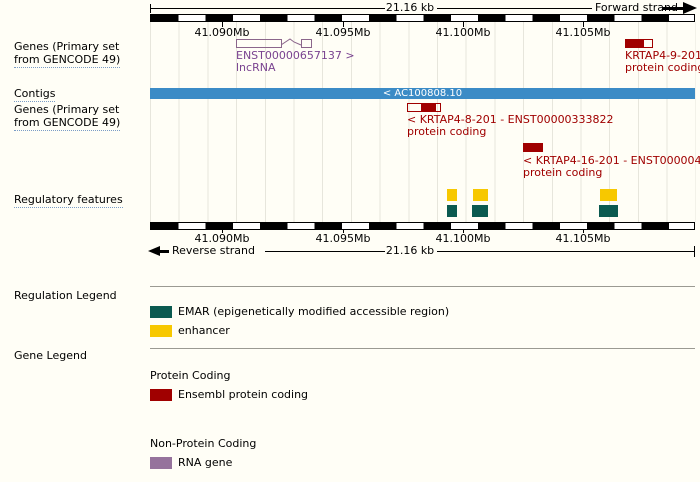 The image size is (700, 482). Describe the element at coordinates (161, 395) in the screenshot. I see `protein-coding-legend-swatch` at that location.